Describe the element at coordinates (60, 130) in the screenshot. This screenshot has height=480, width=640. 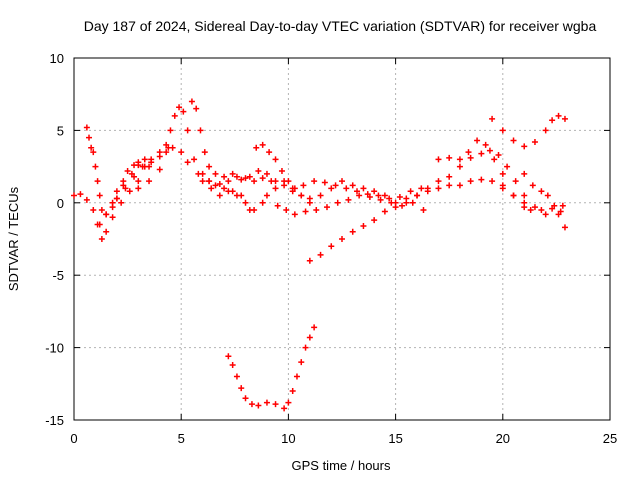
I see `y-tick-label: 5` at that location.